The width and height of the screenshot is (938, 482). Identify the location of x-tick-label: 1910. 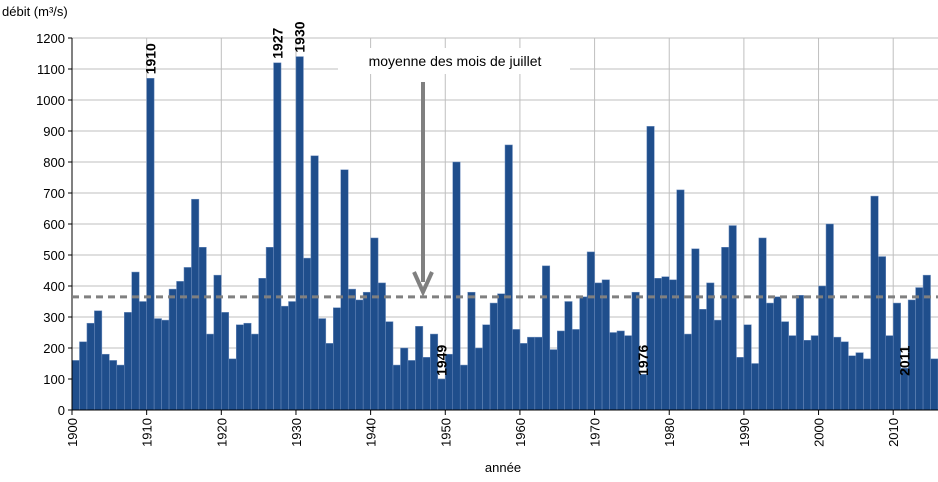
(147, 432).